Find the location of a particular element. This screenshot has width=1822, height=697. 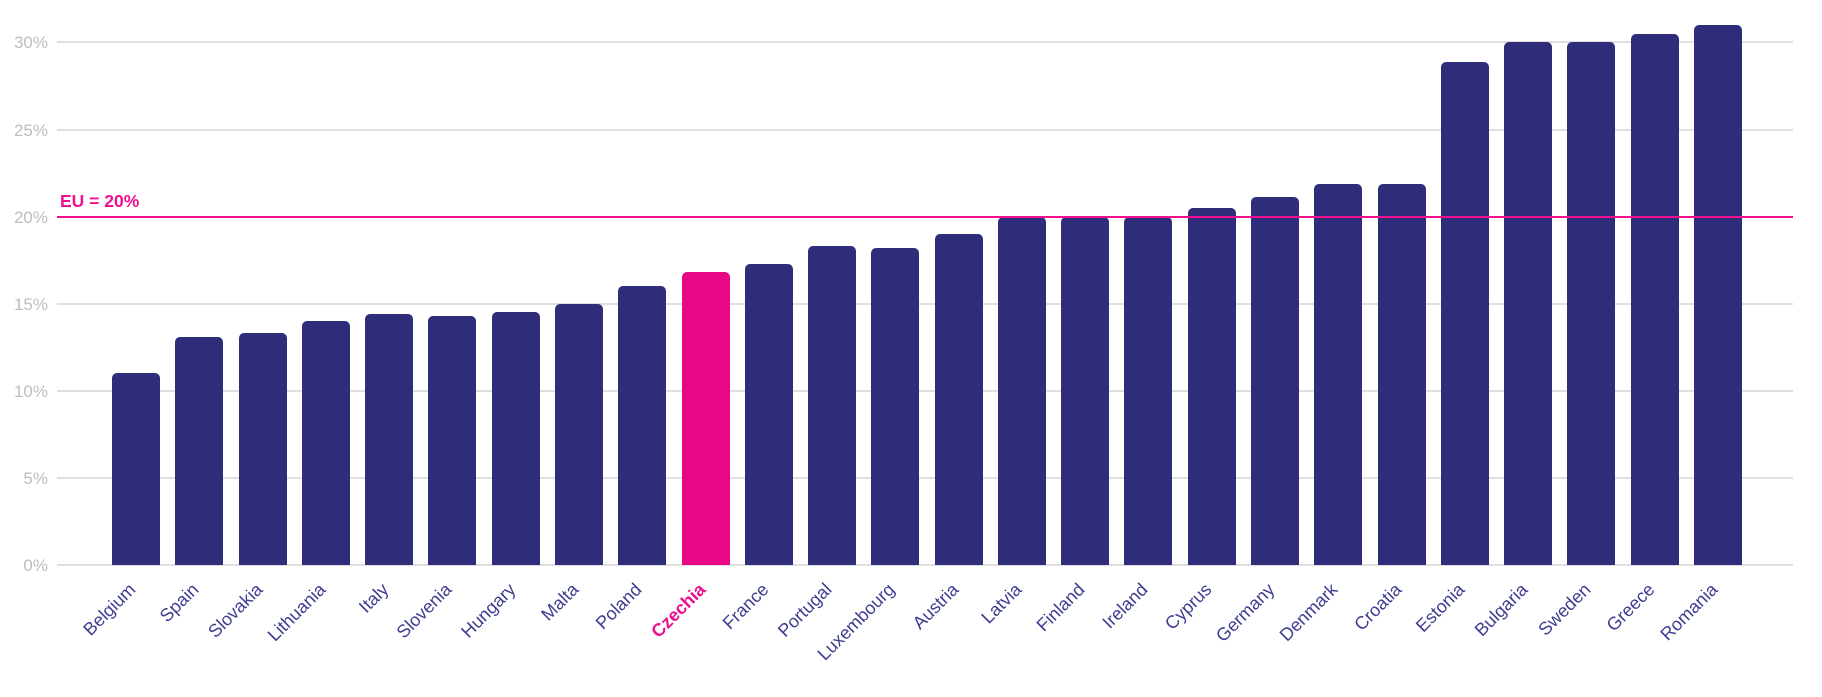

bar-luxembourg is located at coordinates (895, 406).